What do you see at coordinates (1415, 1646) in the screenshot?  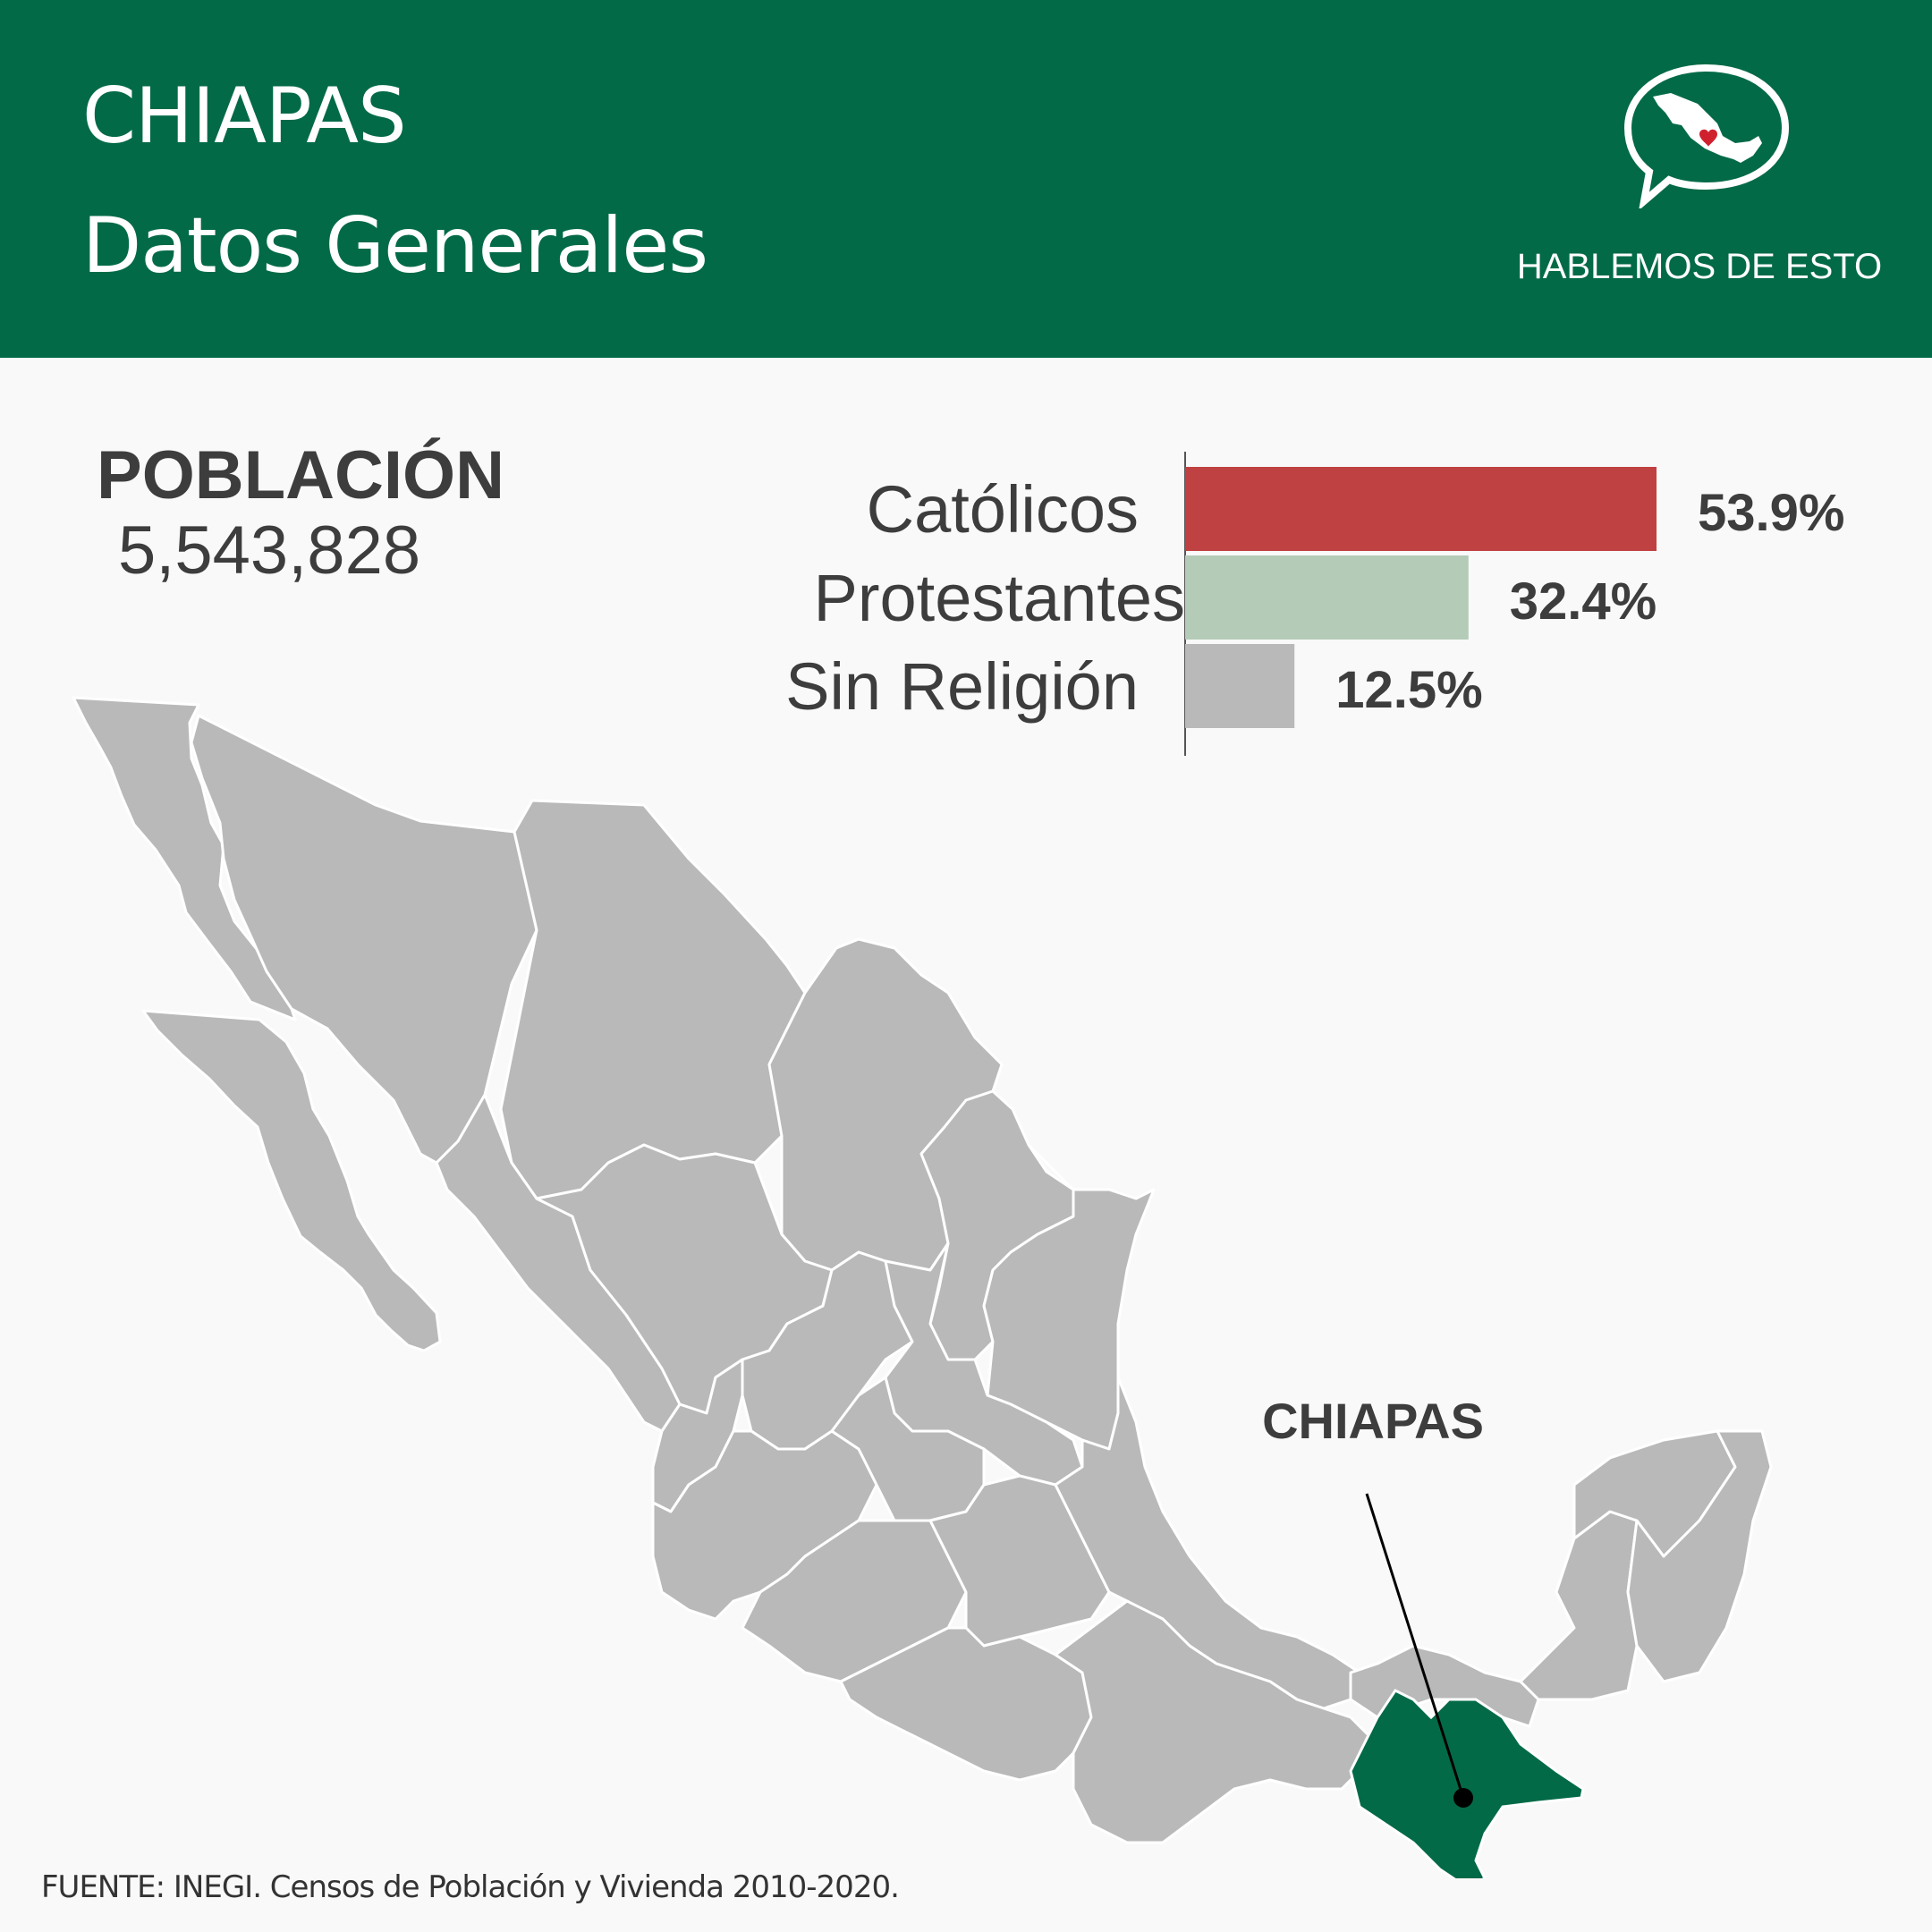 I see `chiapas-callout-line` at bounding box center [1415, 1646].